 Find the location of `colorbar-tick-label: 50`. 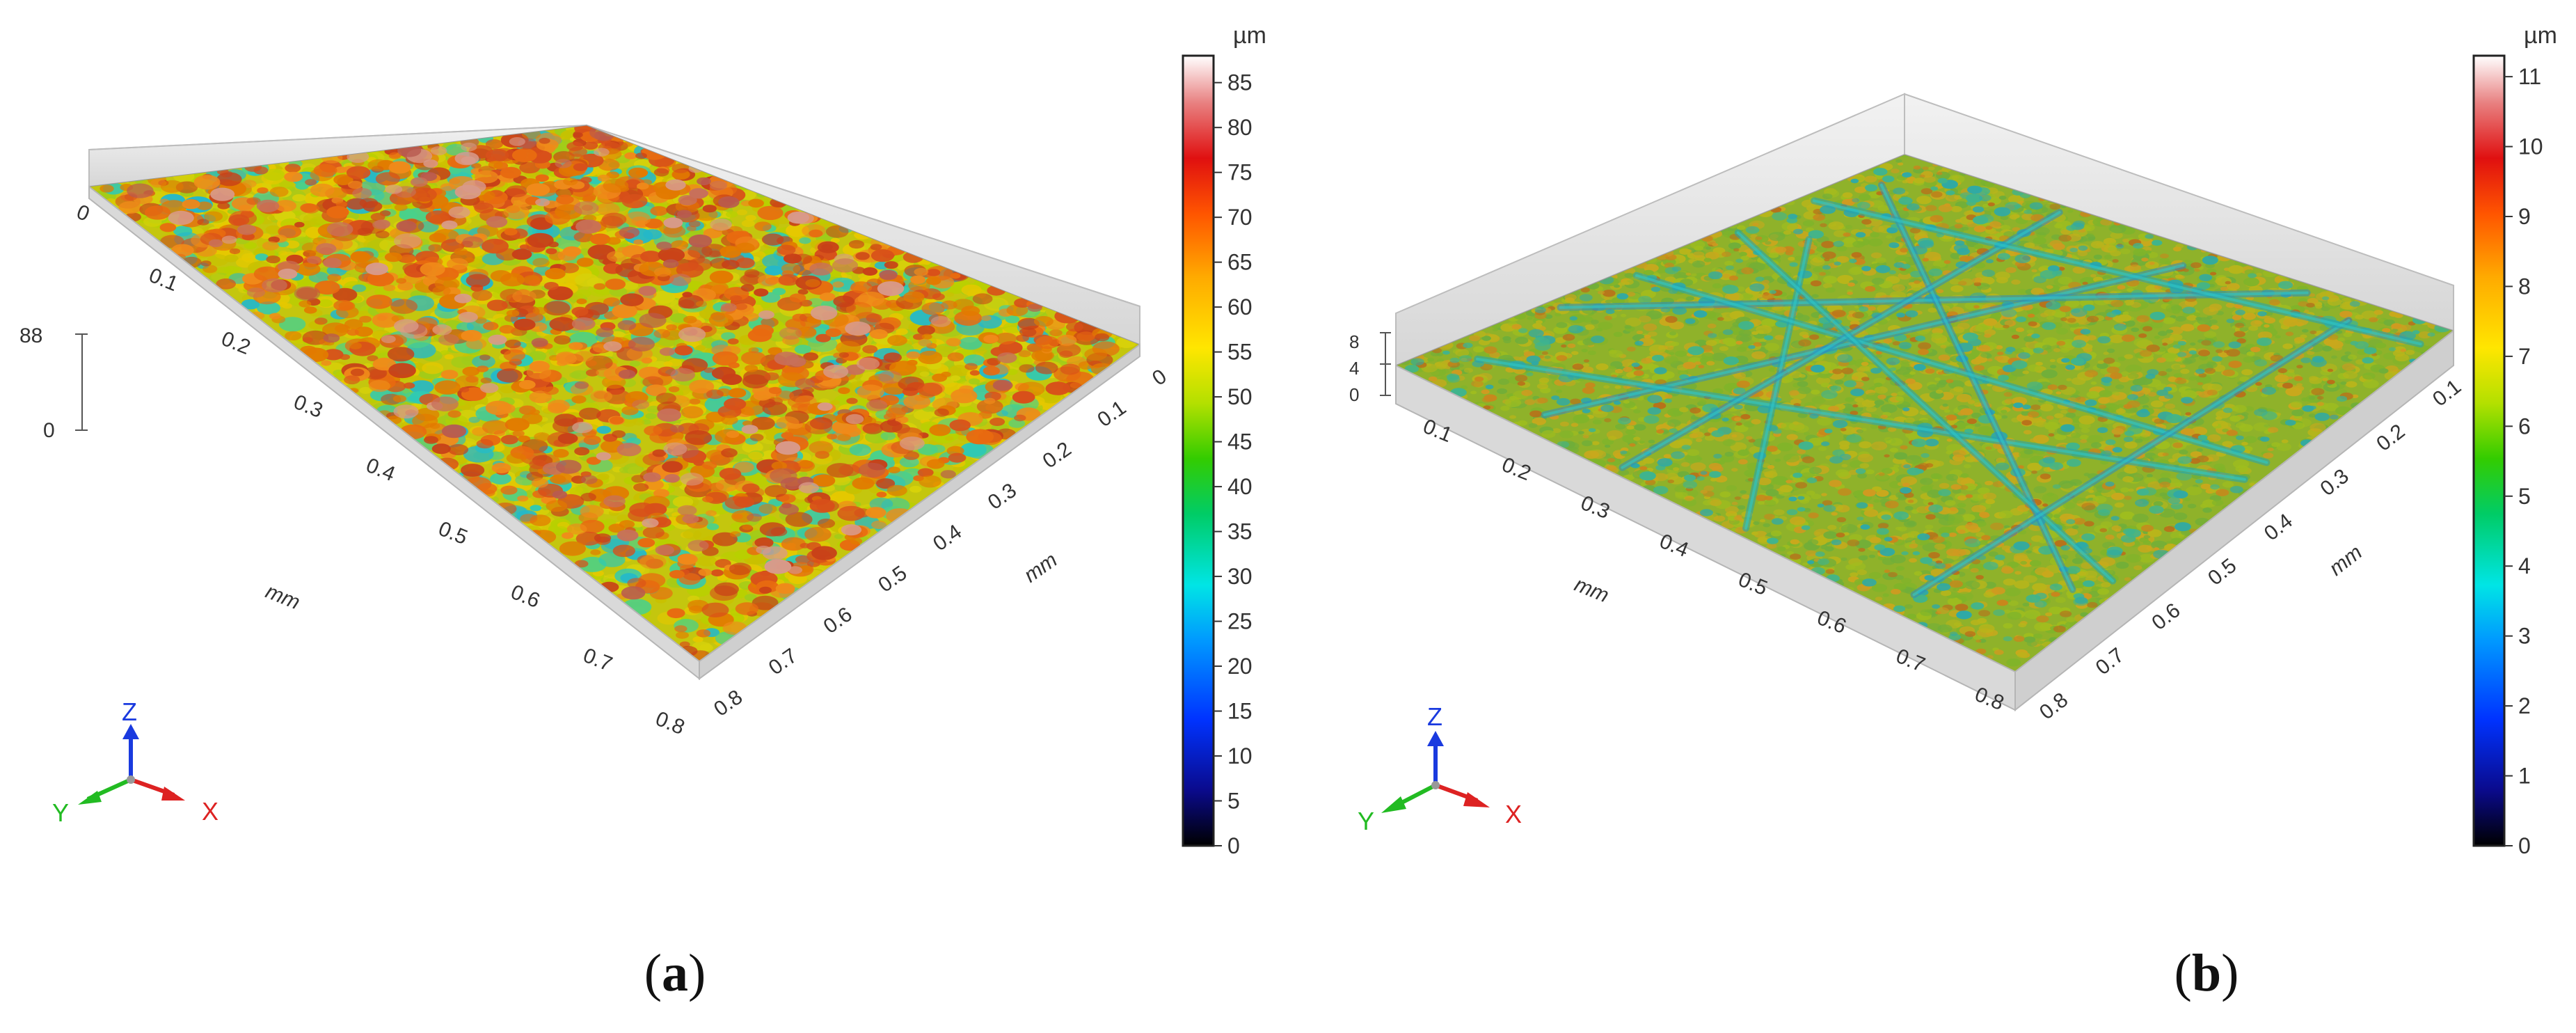

colorbar-tick-label: 50 is located at coordinates (1240, 397).